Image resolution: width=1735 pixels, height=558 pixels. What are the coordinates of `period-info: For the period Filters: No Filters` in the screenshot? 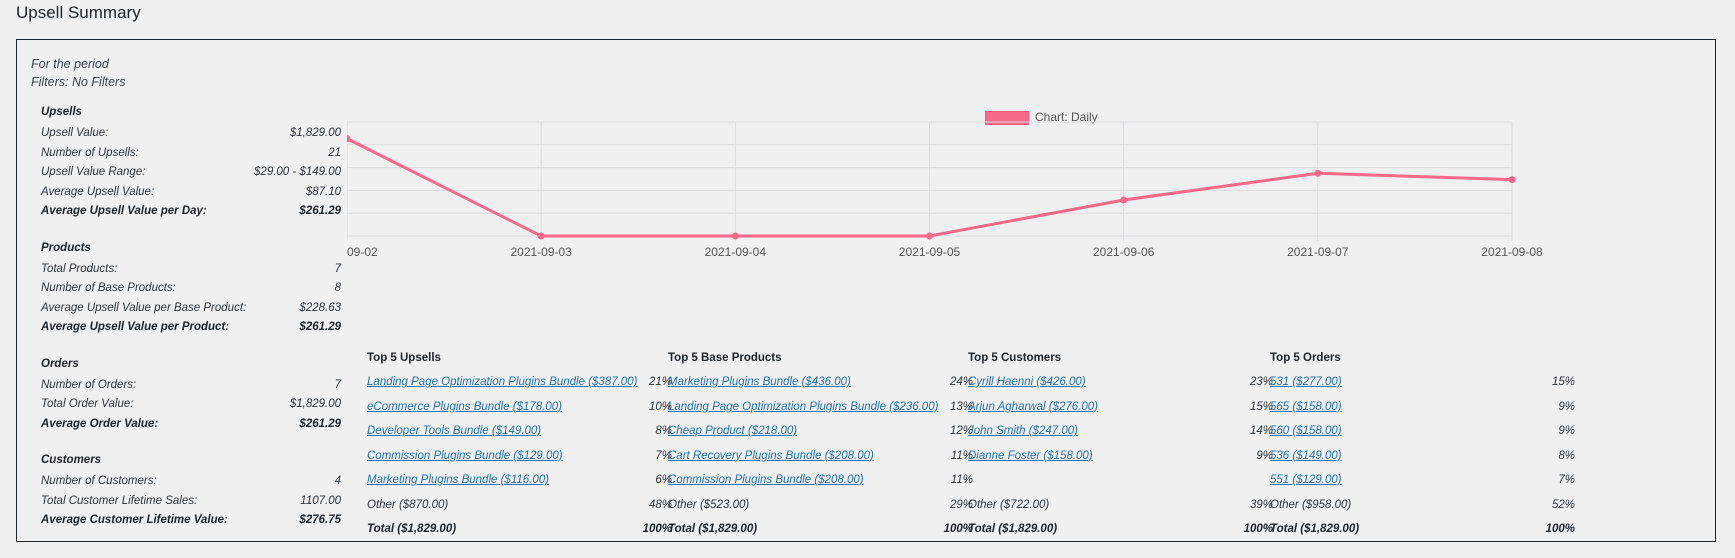 It's located at (78, 73).